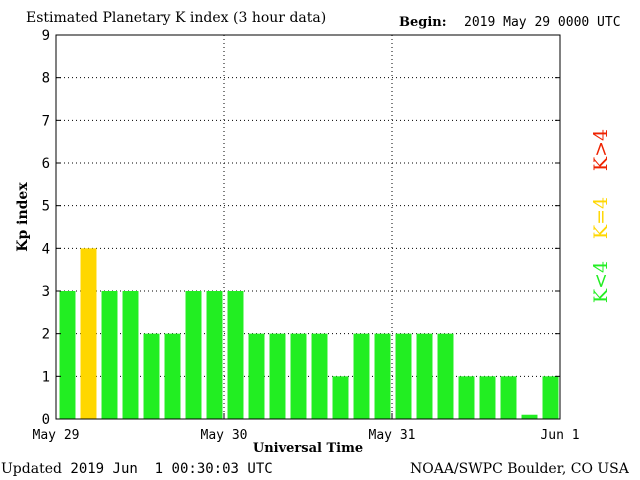 This screenshot has height=480, width=640. What do you see at coordinates (46, 79) in the screenshot?
I see `y-tick-label: 8` at bounding box center [46, 79].